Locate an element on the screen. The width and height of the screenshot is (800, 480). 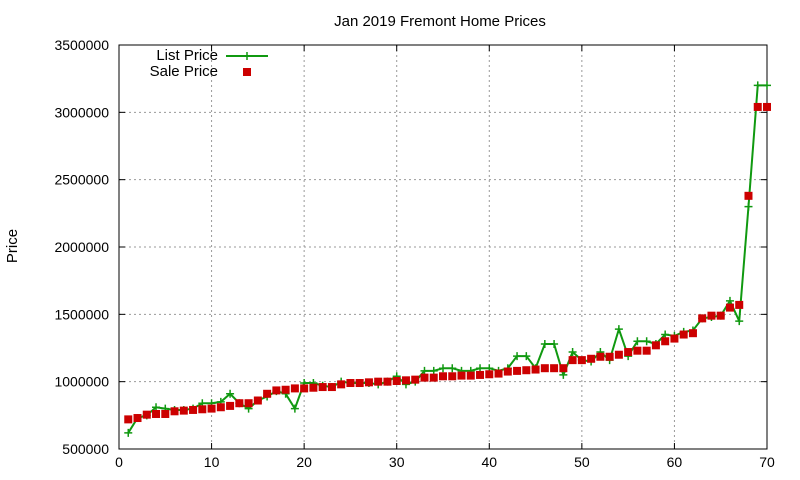
y-tick-label: 3500000 is located at coordinates (81, 45).